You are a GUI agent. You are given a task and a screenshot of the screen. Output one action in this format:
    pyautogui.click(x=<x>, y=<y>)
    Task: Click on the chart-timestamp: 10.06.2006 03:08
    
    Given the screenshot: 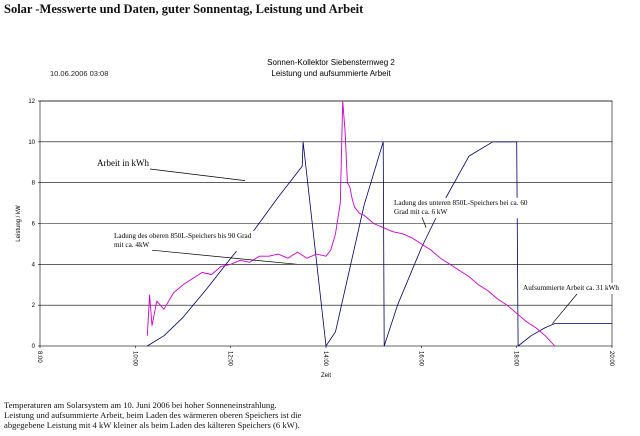 What is the action you would take?
    pyautogui.click(x=79, y=73)
    